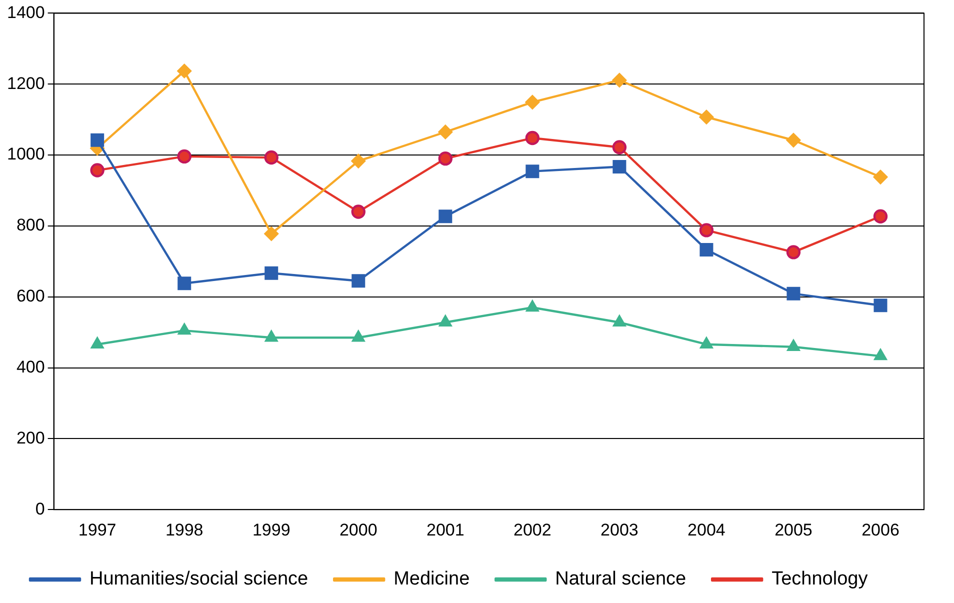  What do you see at coordinates (445, 530) in the screenshot?
I see `x-tick-label: 2001` at bounding box center [445, 530].